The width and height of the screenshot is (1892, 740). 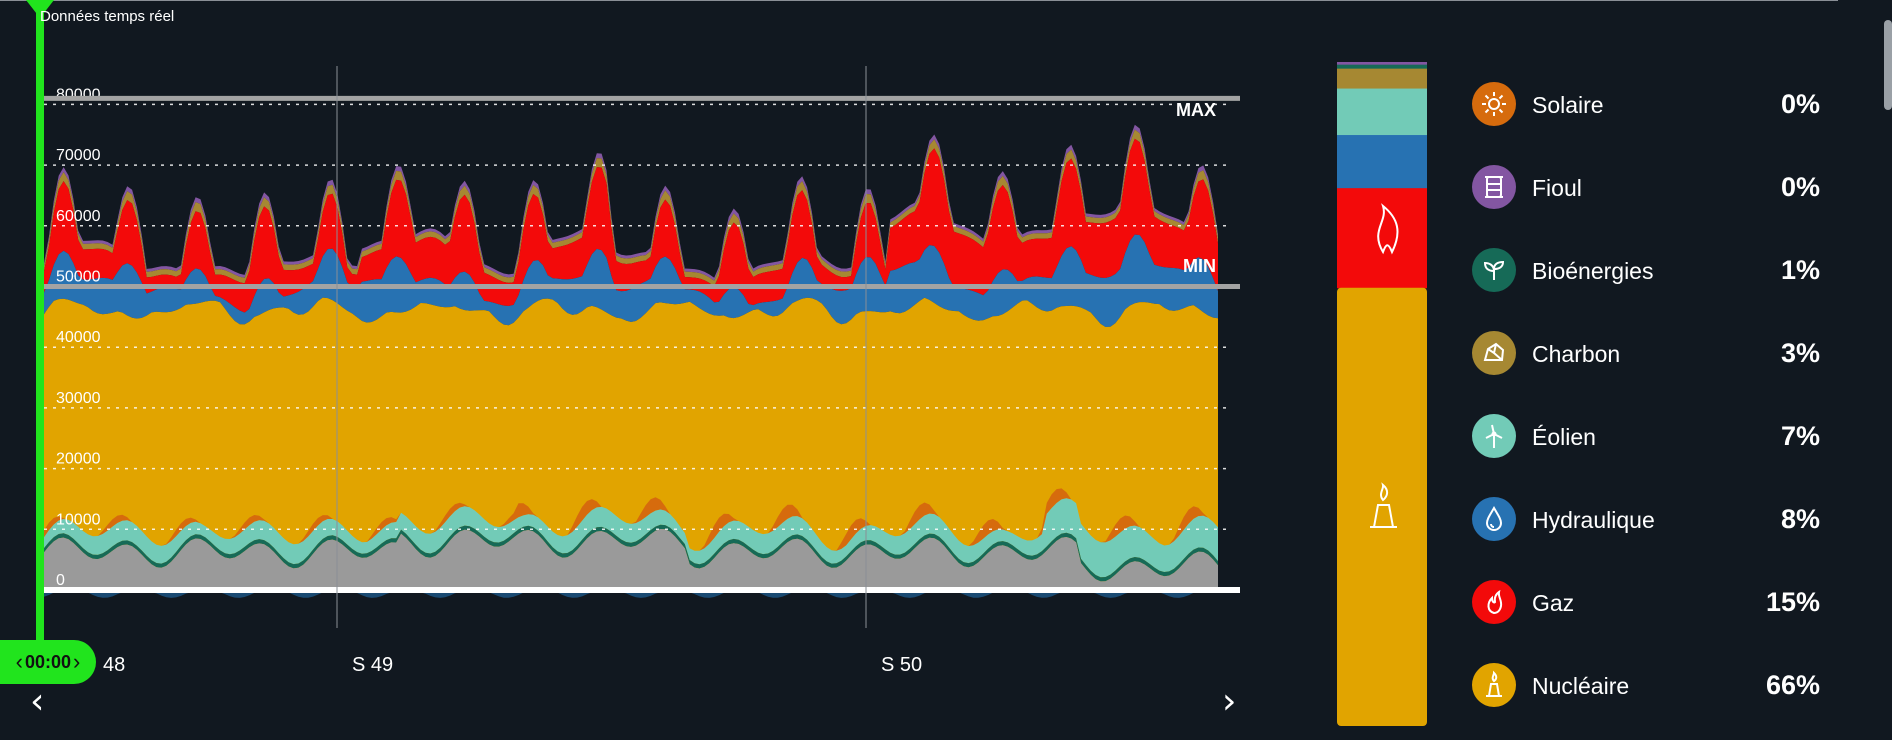 I want to click on legend-row-gaz: Gaz 15%, so click(x=1645, y=603).